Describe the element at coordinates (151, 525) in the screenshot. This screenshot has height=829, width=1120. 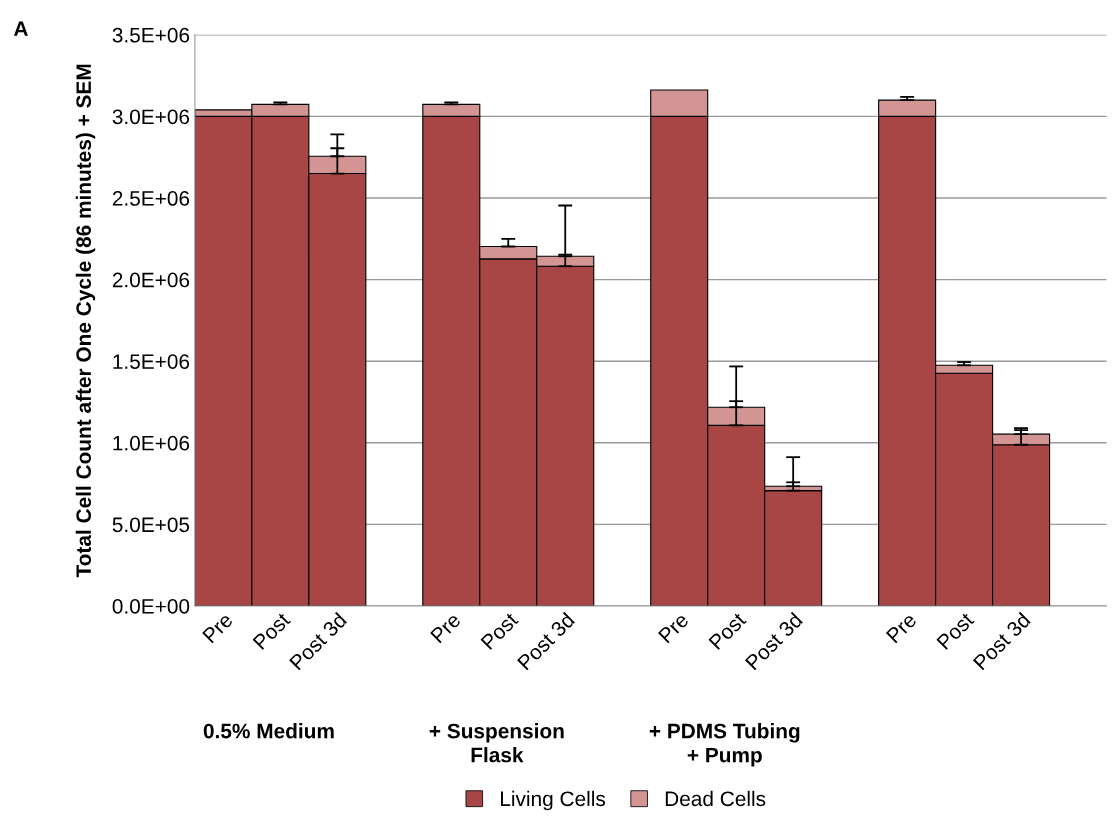
I see `y-tick-label: 5.0E+05` at that location.